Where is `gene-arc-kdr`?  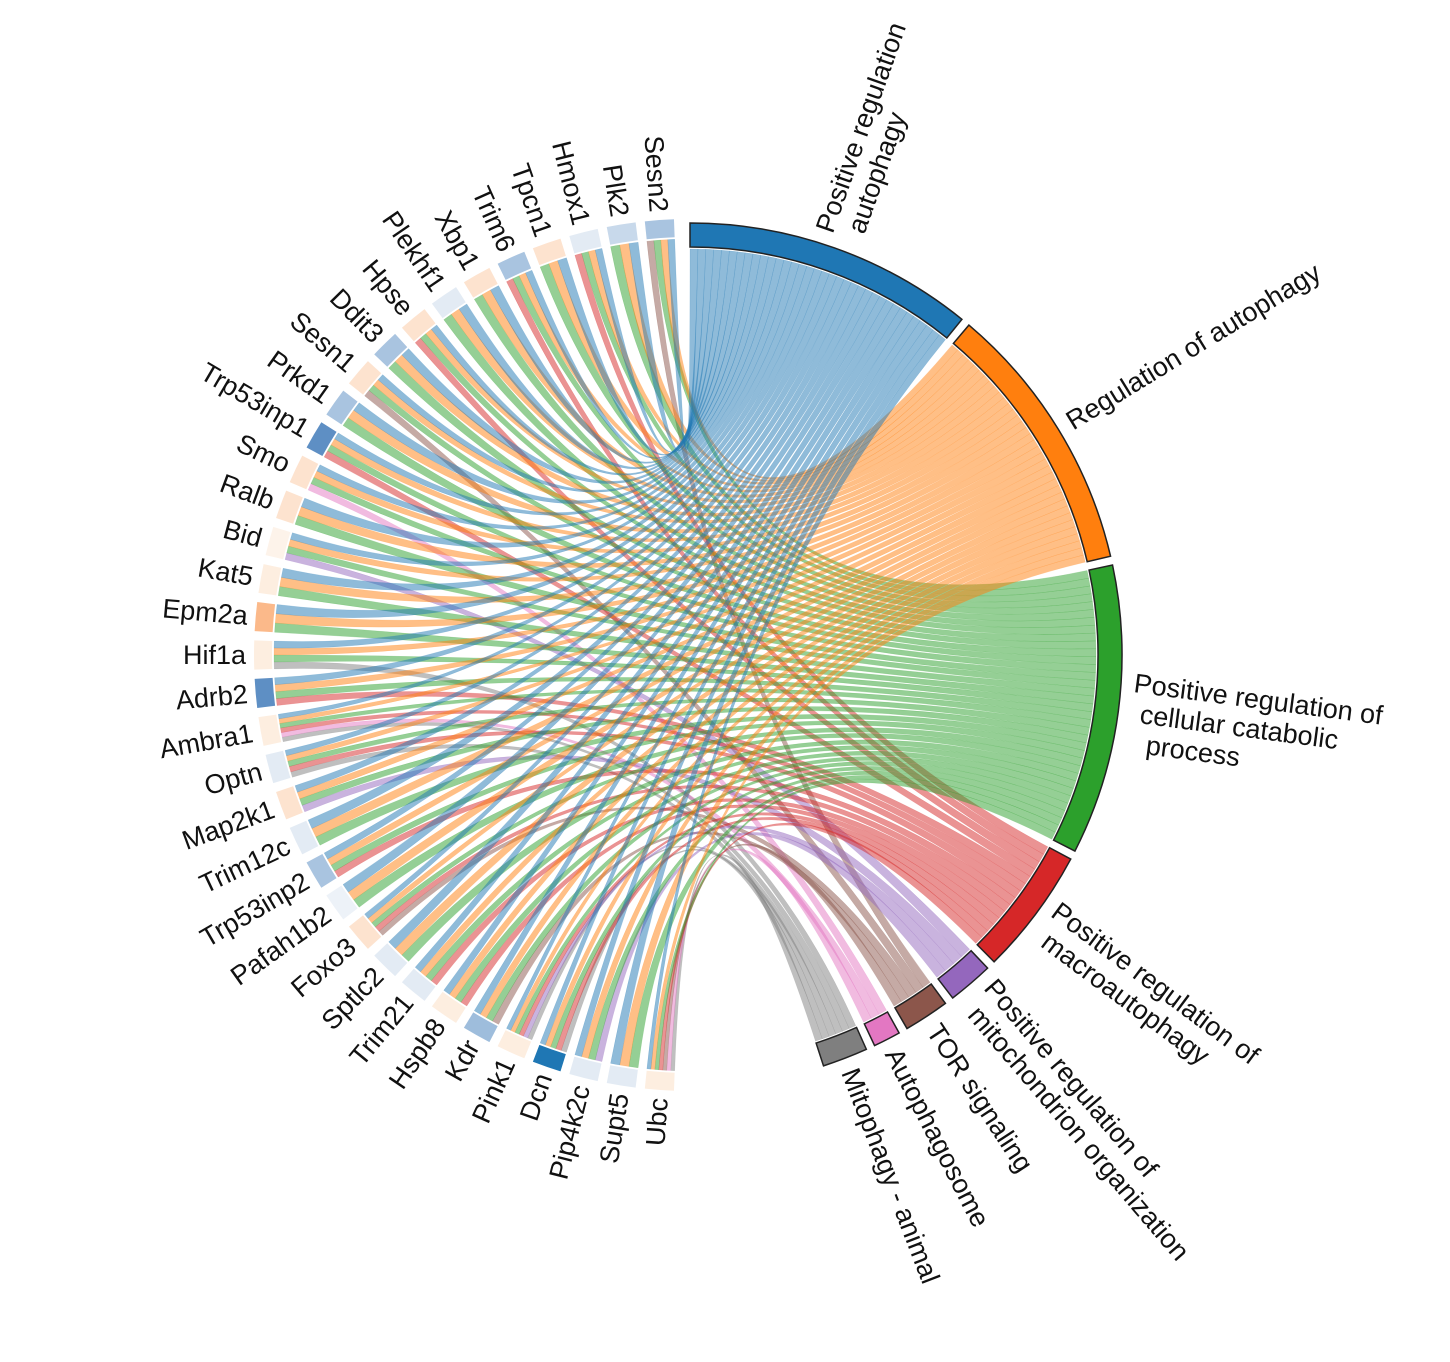
gene-arc-kdr is located at coordinates (480, 1027).